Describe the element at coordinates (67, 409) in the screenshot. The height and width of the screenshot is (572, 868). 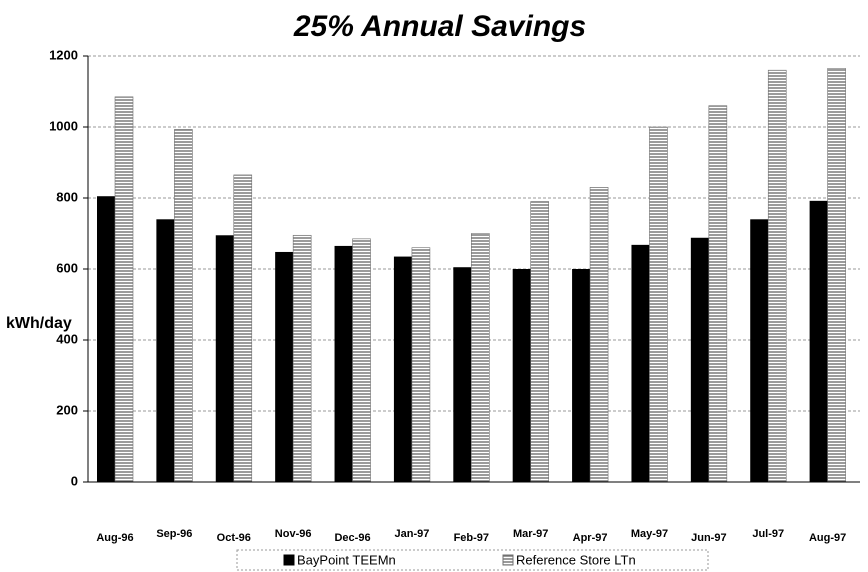
I see `y-tick-label: 200` at that location.